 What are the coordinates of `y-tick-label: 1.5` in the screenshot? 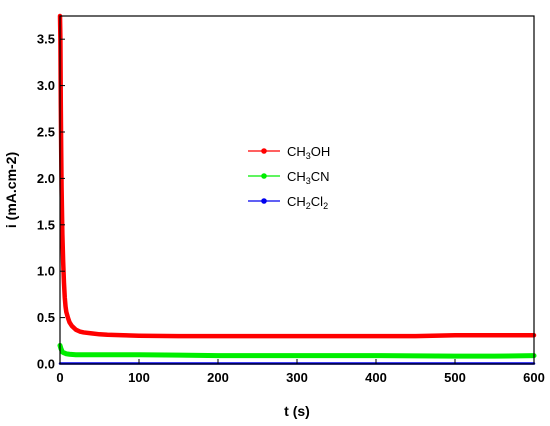 It's located at (46, 224).